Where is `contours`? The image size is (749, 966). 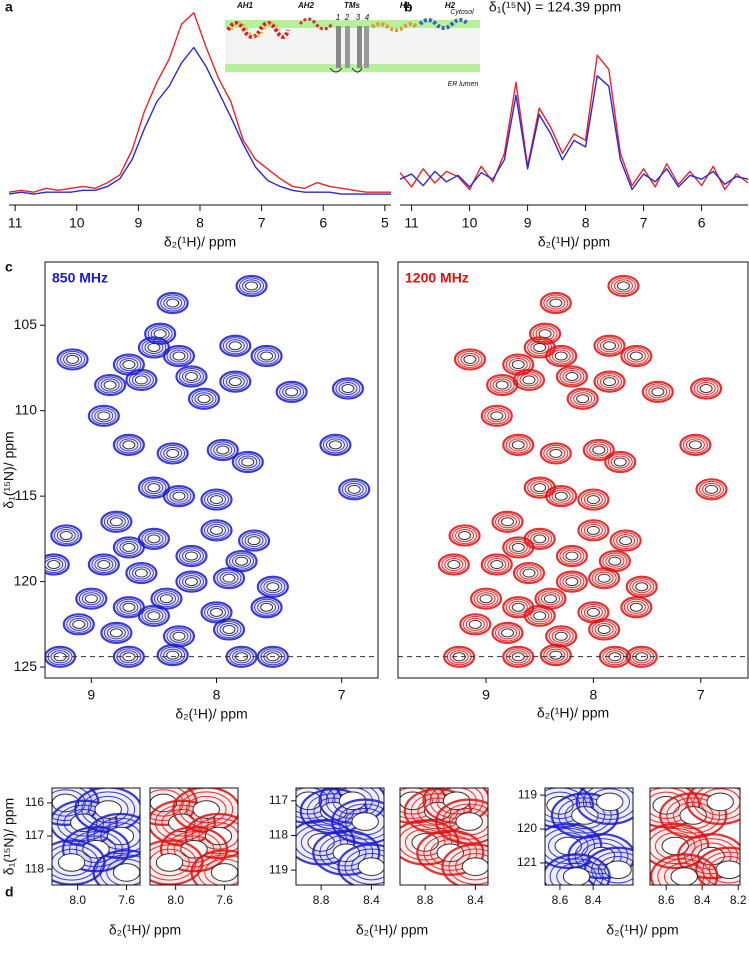
contours is located at coordinates (695, 836).